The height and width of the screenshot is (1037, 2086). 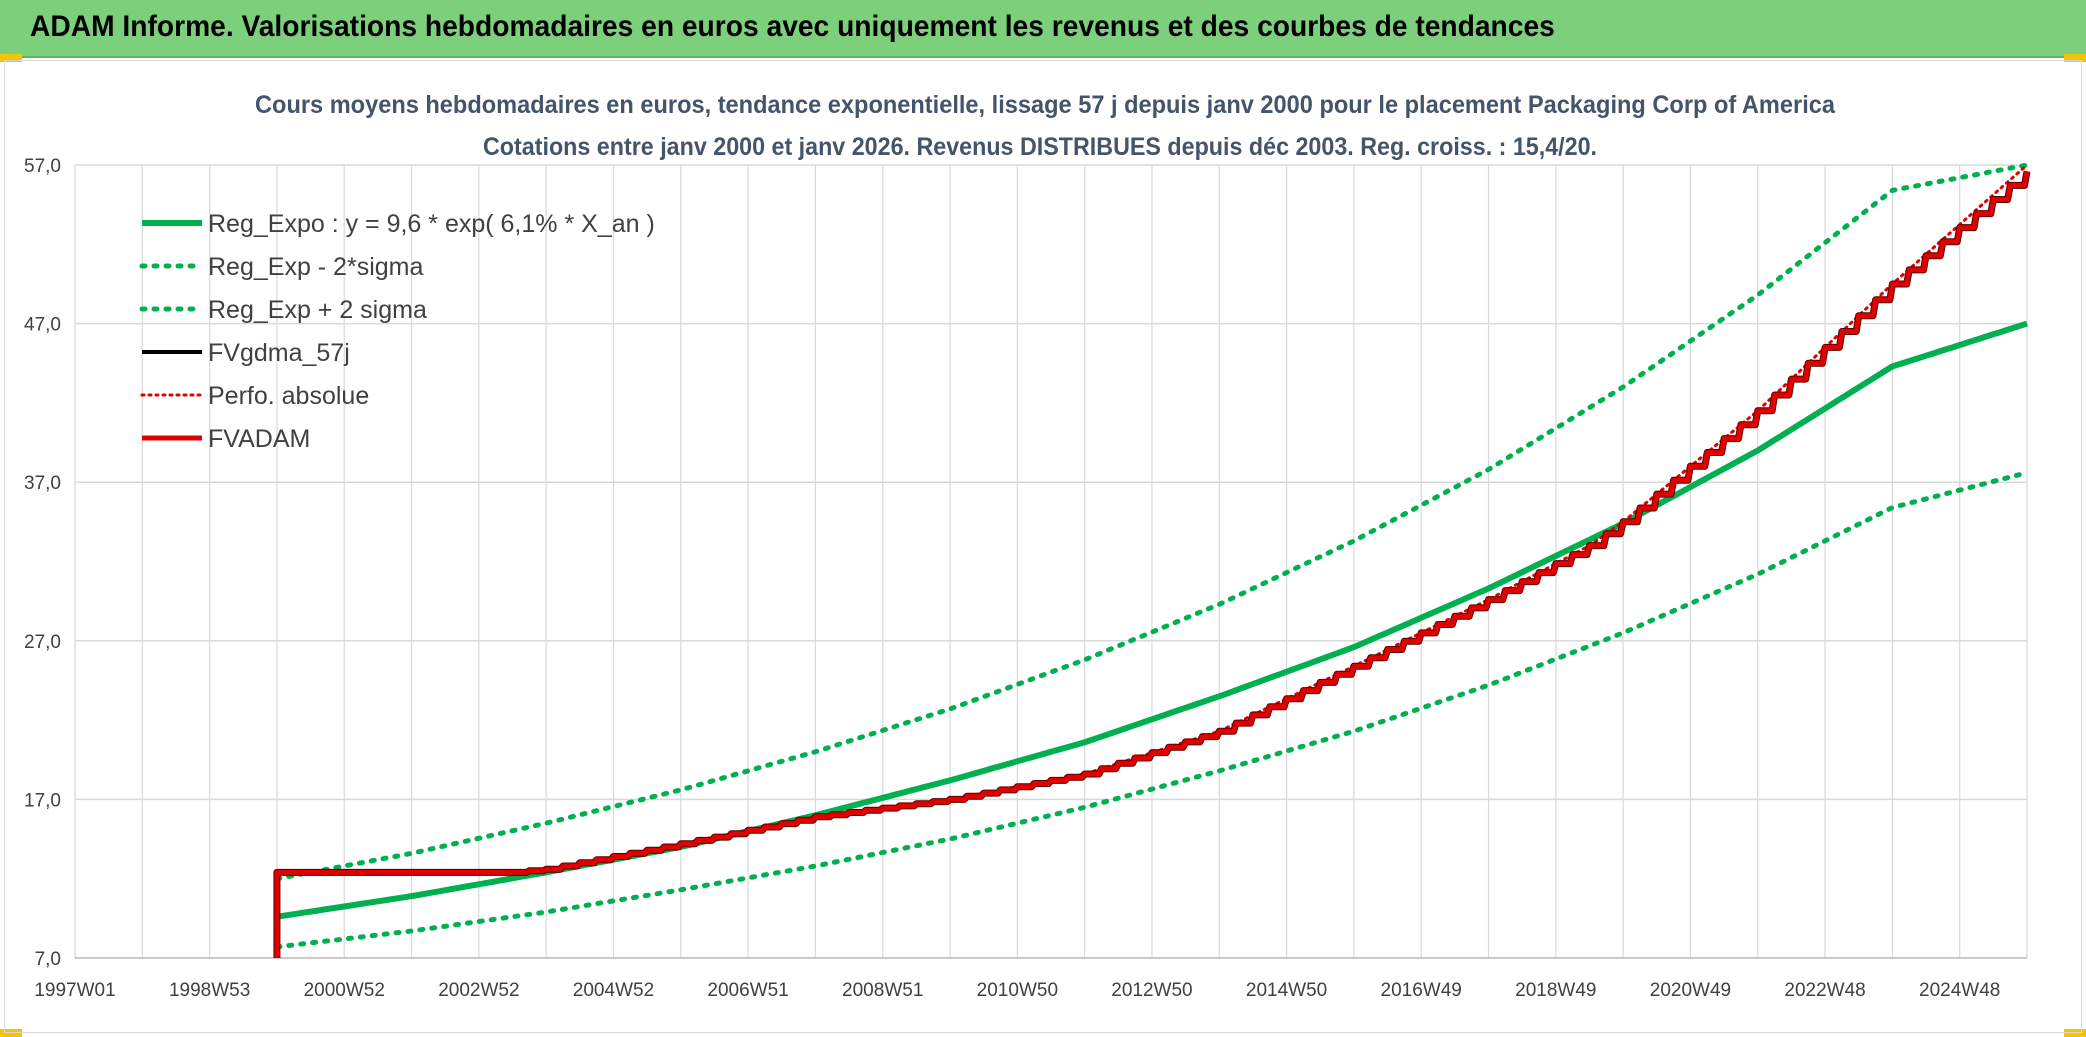 I want to click on legend-label: Reg_Expo : y = 9,6 * exp( 6,1% * X_an ), so click(x=431, y=224).